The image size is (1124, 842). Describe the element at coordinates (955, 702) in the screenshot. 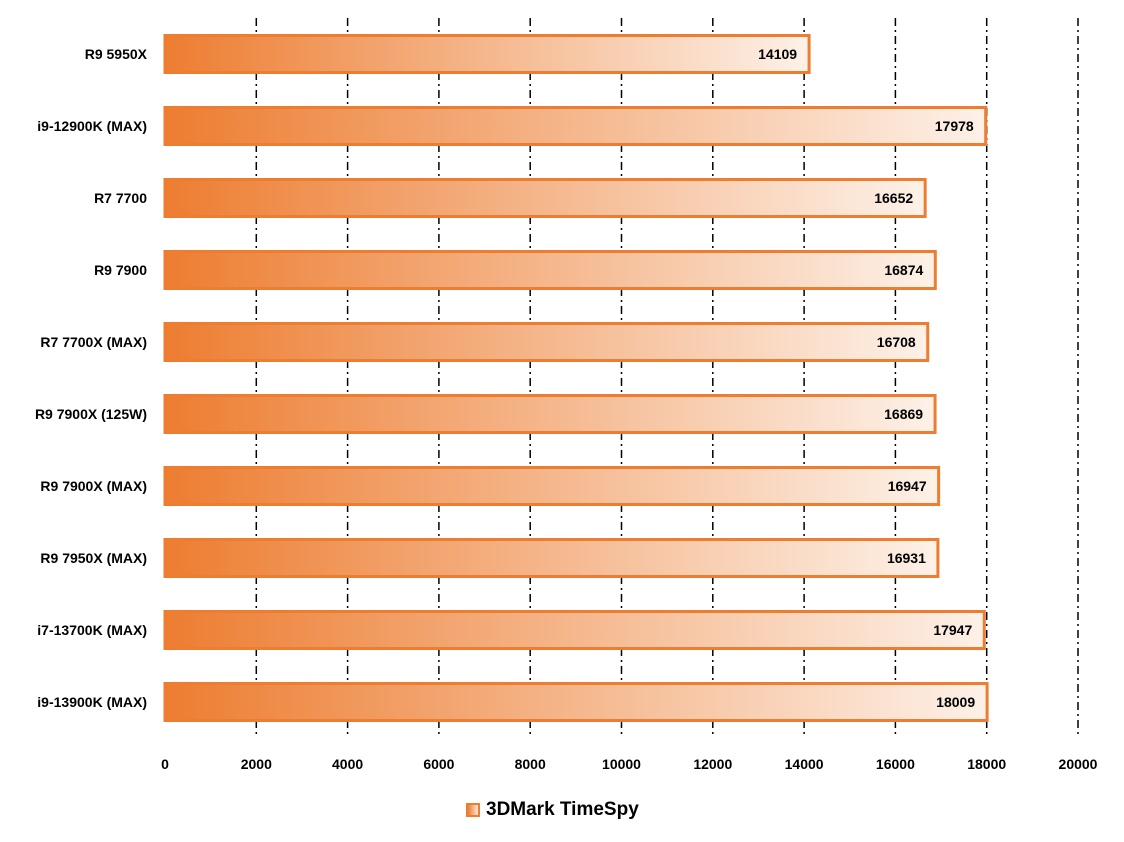

I see `data-label: 18009` at that location.